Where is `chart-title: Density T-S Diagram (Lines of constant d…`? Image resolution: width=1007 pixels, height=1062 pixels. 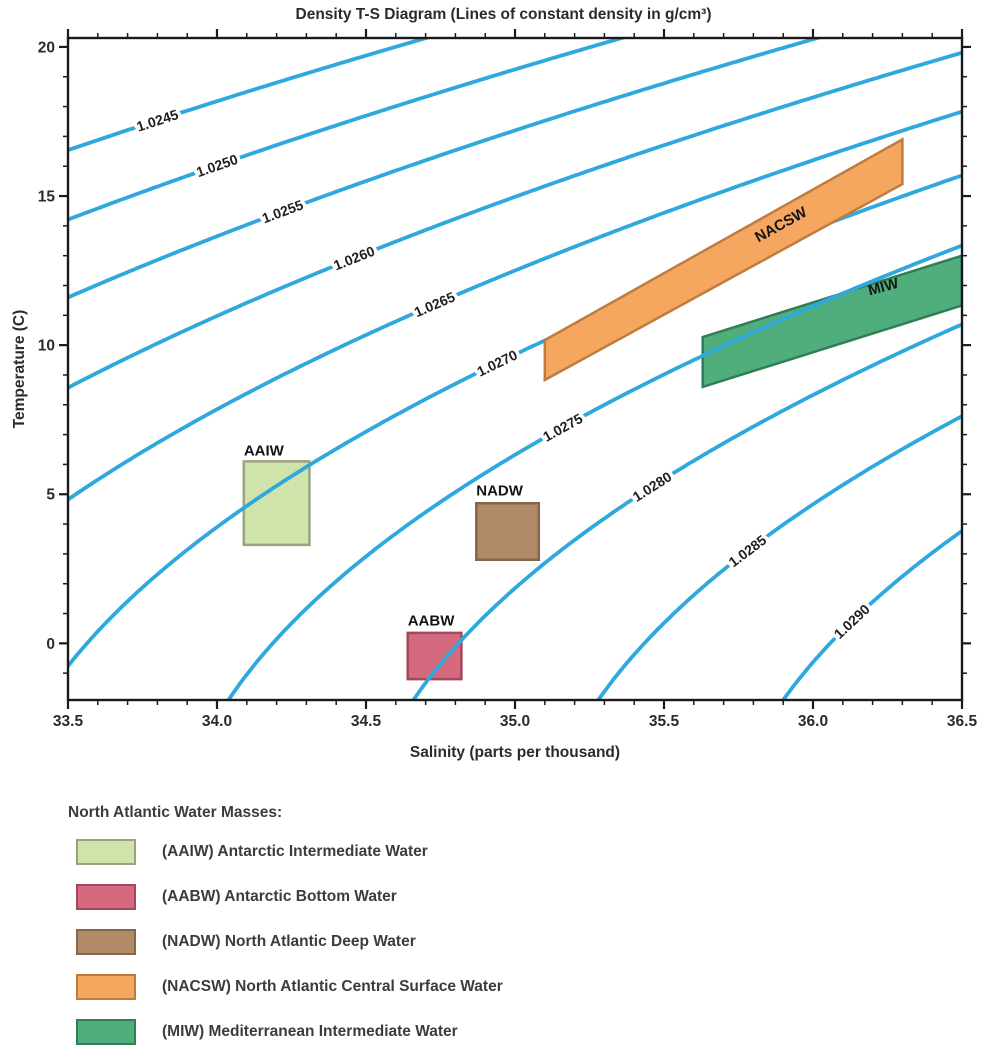 chart-title: Density T-S Diagram (Lines of constant d… is located at coordinates (503, 14).